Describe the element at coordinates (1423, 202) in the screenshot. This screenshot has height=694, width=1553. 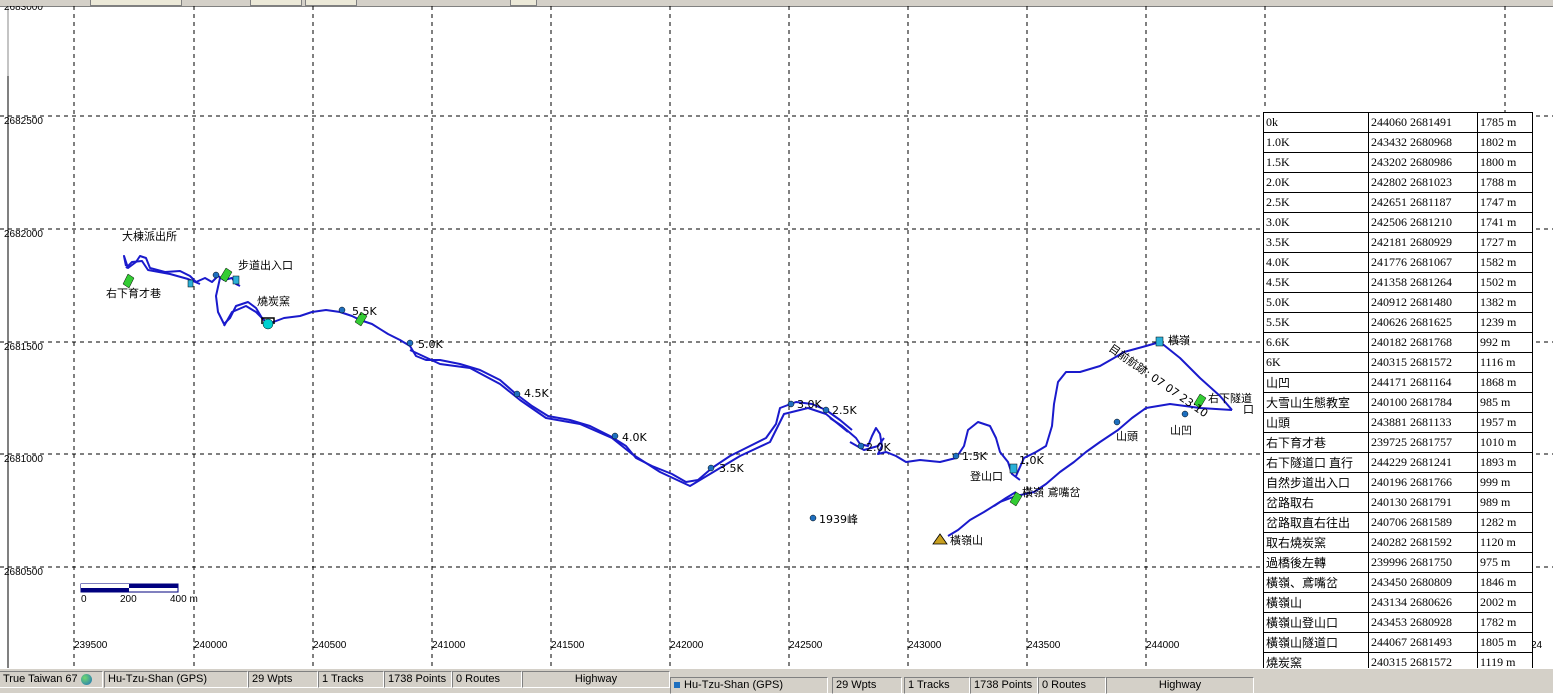
I see `waypoint-coord-cell: 242651 2681187` at that location.